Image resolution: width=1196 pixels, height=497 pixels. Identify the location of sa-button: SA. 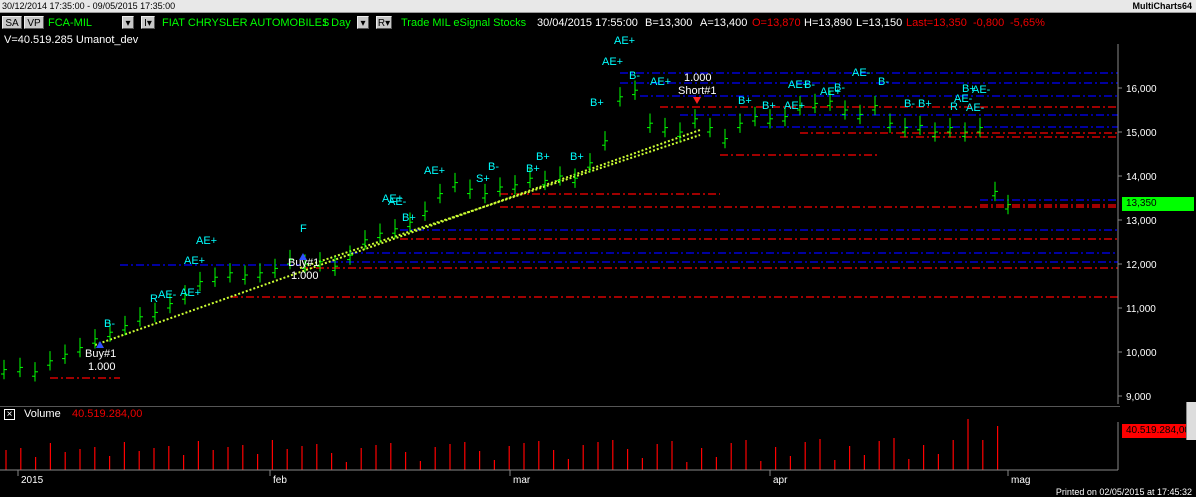
(12, 22).